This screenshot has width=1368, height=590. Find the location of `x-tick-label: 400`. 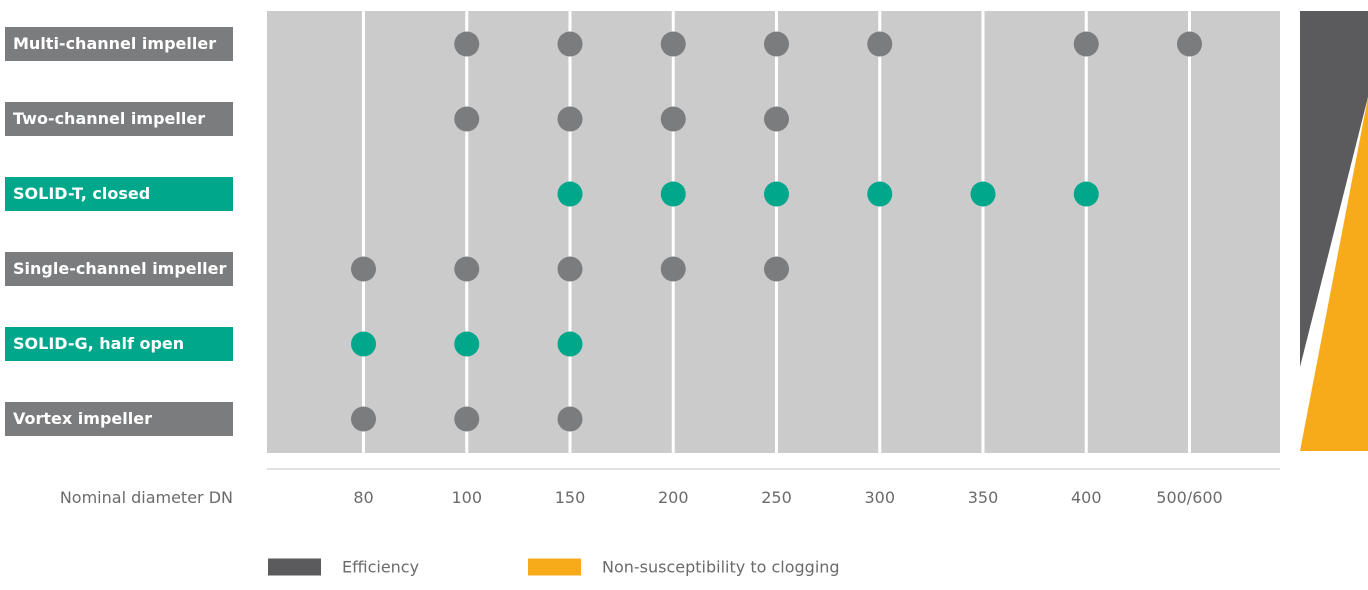

x-tick-label: 400 is located at coordinates (1086, 497).